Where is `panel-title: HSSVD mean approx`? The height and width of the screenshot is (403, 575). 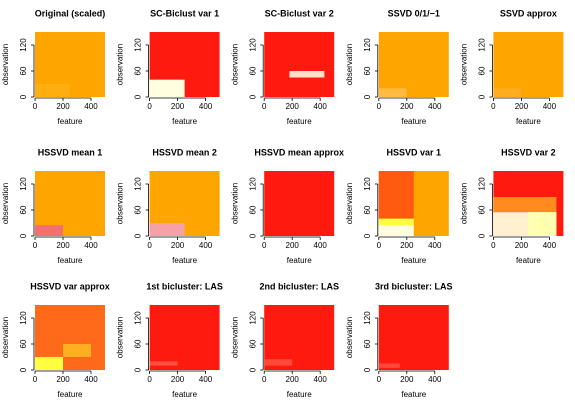 panel-title: HSSVD mean approx is located at coordinates (299, 152).